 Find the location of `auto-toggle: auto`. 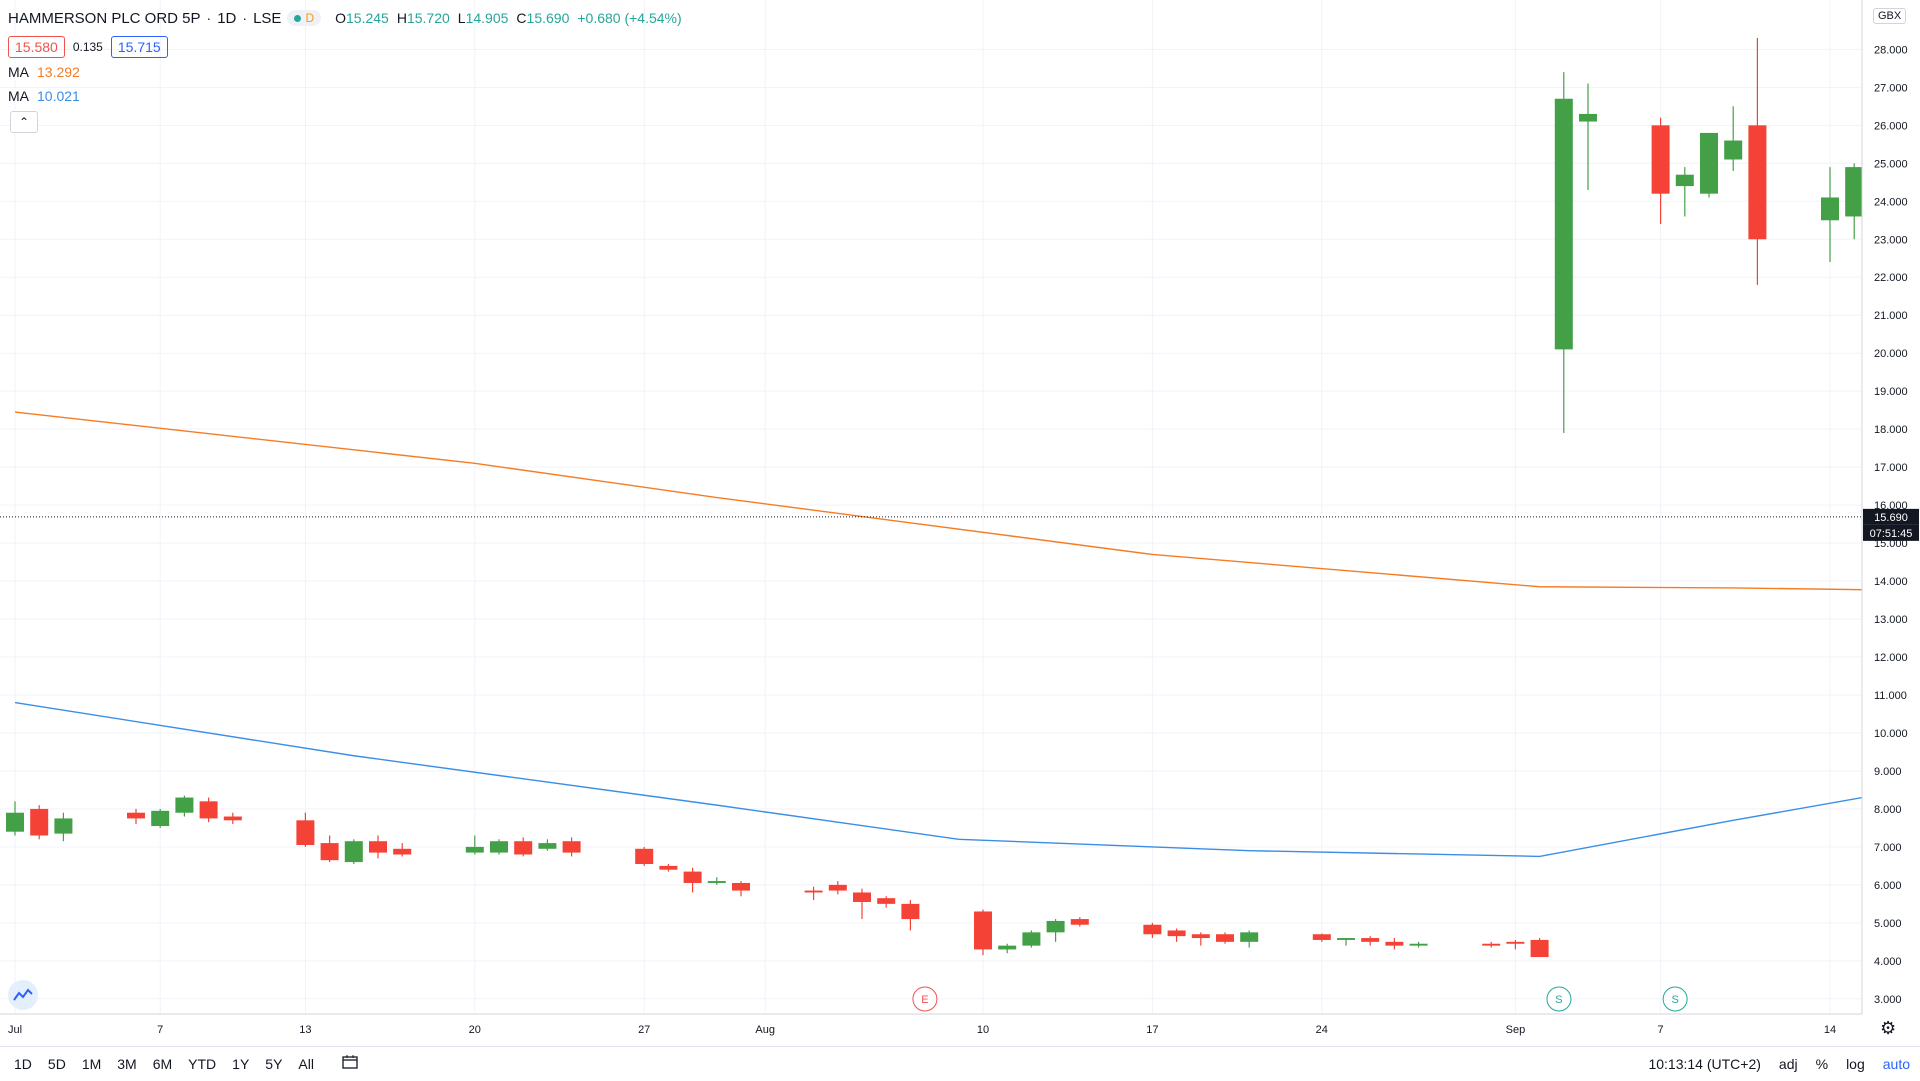

auto-toggle: auto is located at coordinates (1896, 1064).